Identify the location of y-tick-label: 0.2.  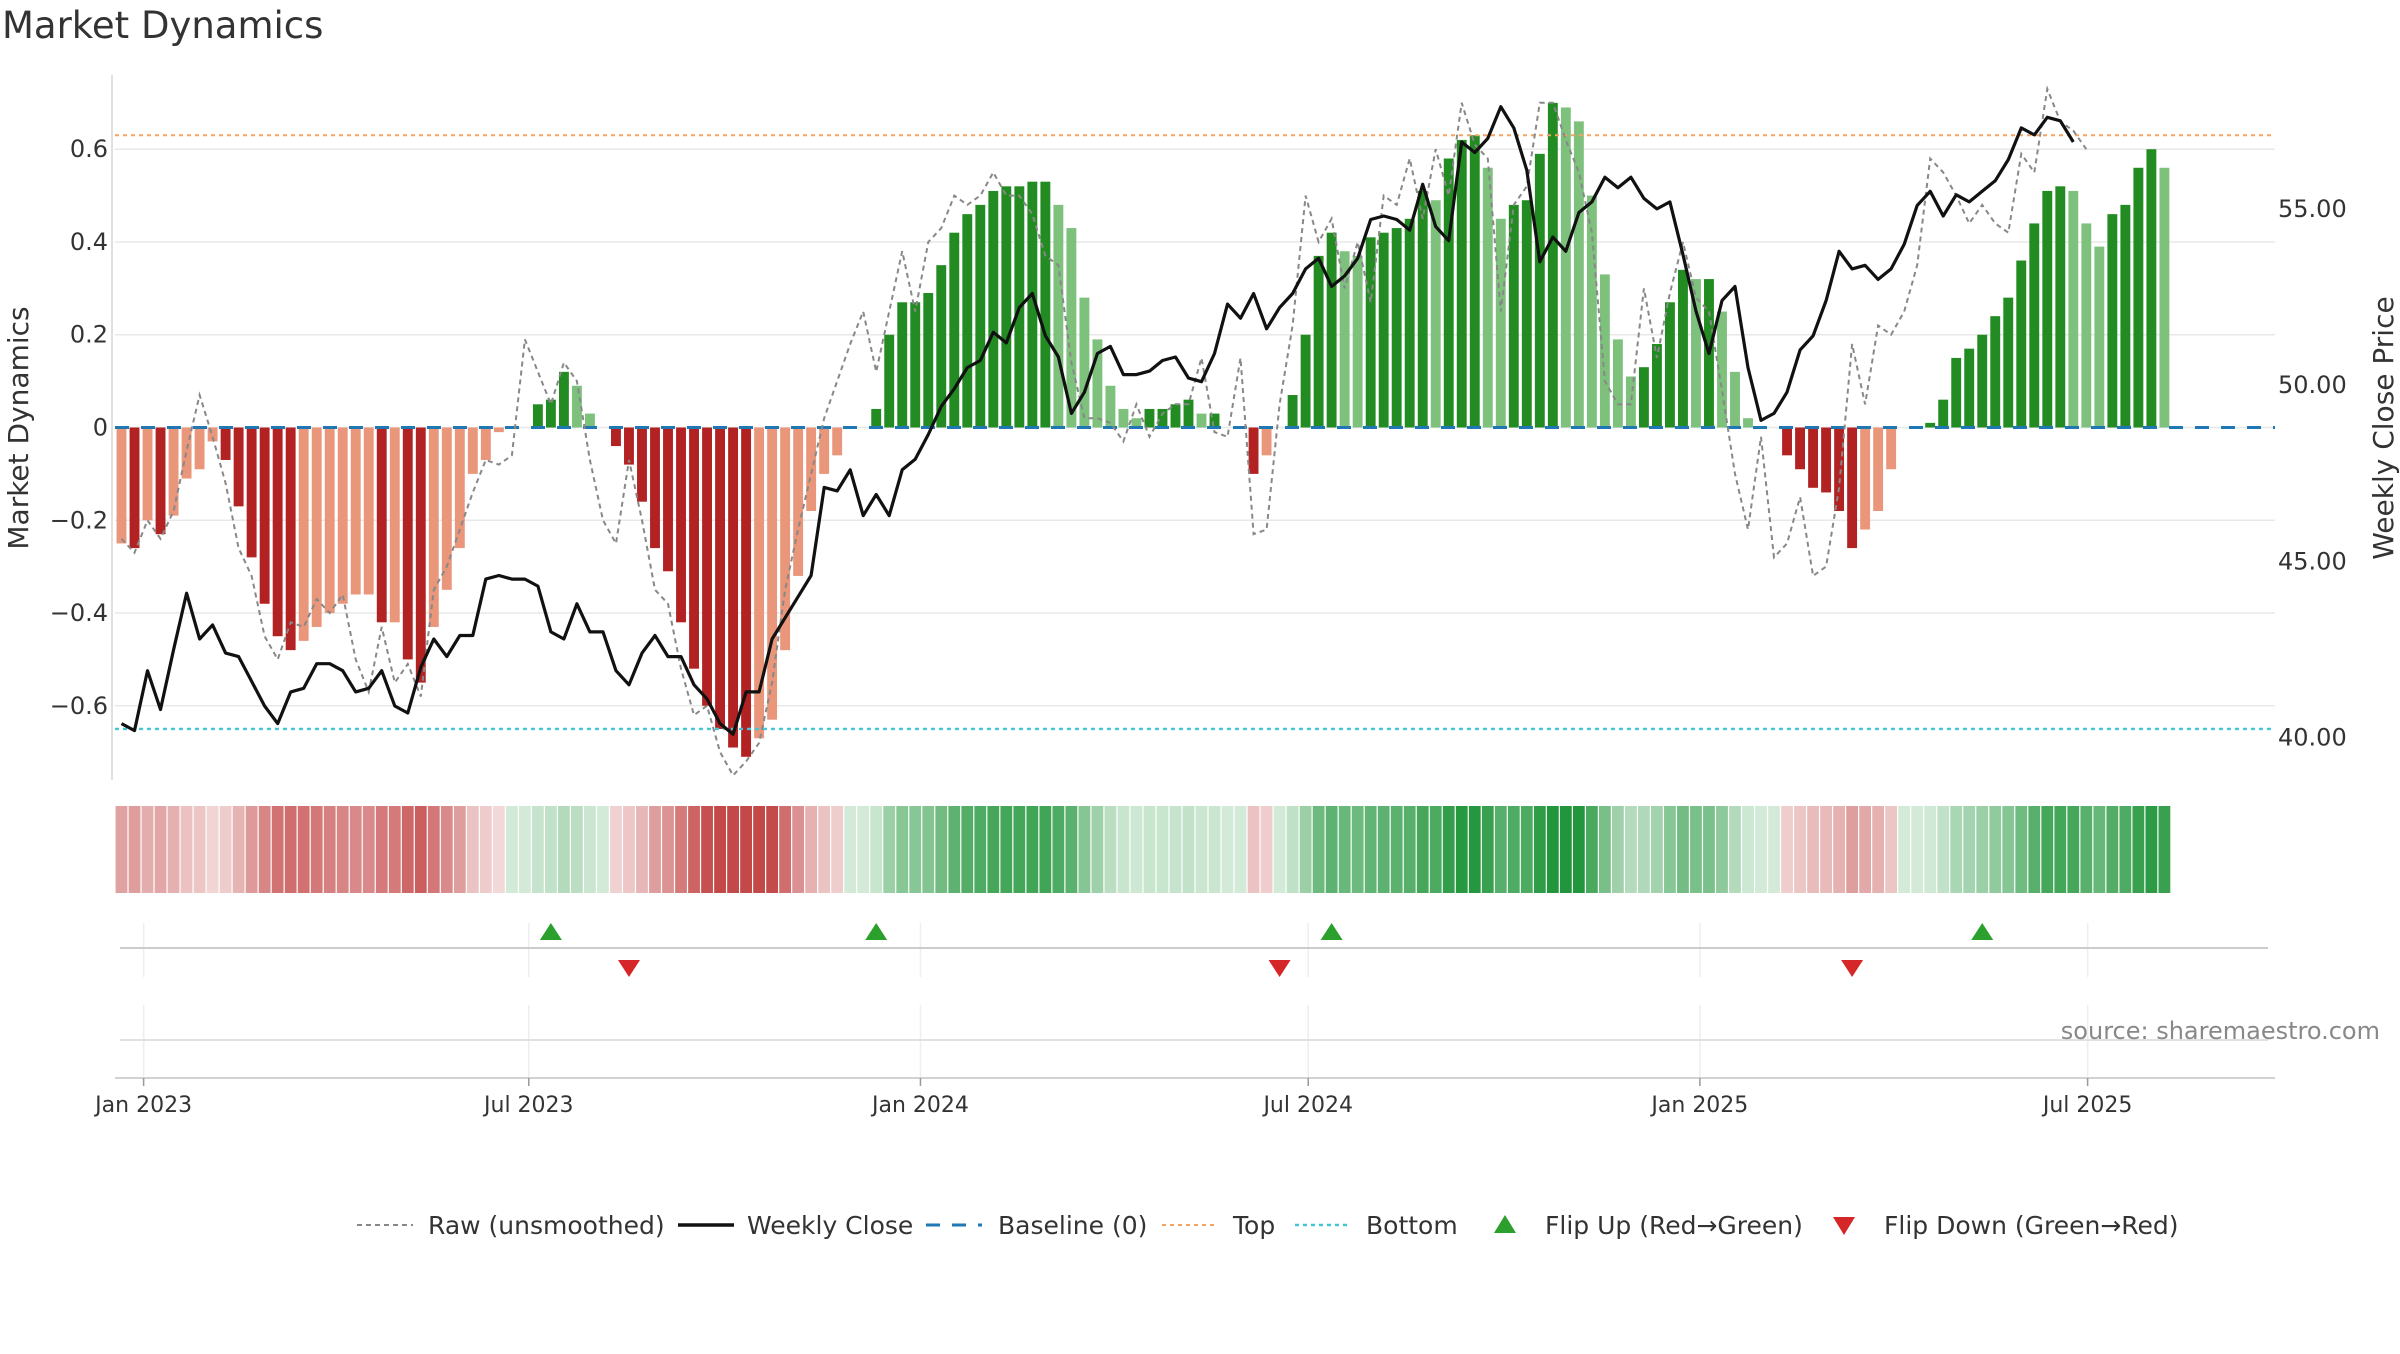
(89, 335).